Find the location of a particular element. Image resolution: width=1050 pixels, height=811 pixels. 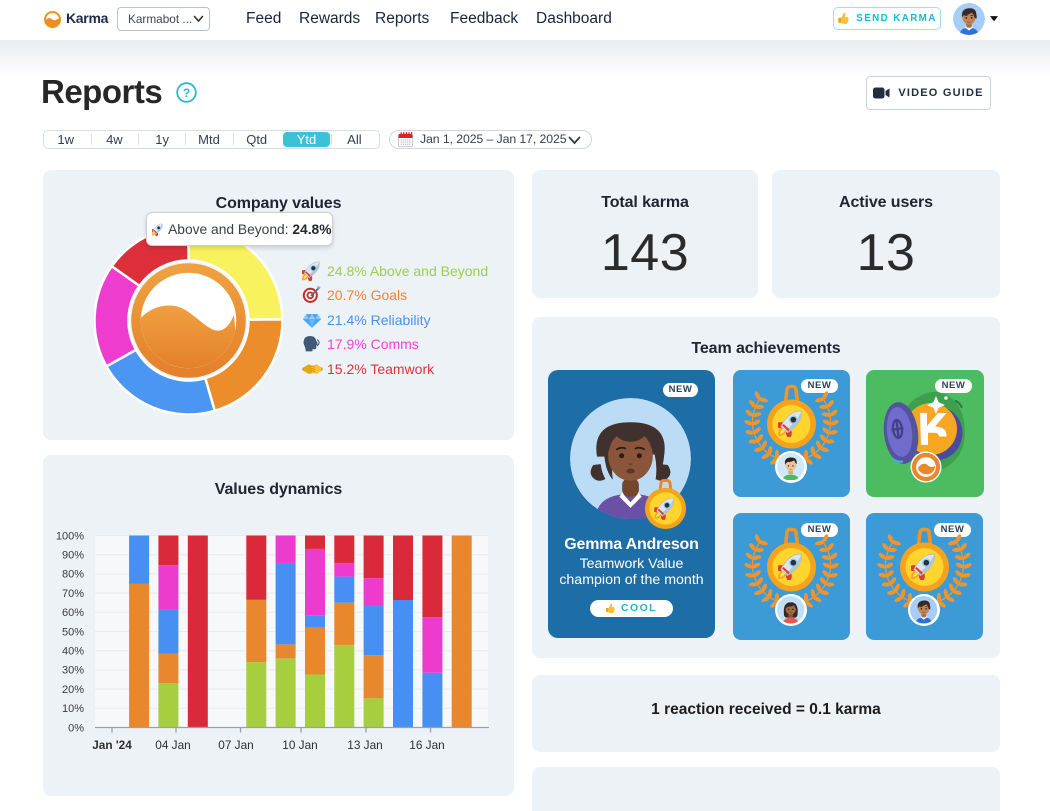

svg-text: 60% is located at coordinates (73, 613).